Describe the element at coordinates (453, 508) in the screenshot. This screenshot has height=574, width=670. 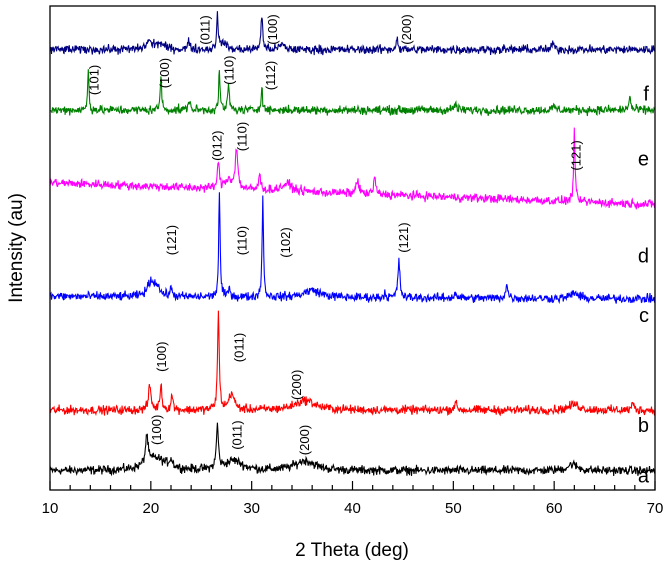
I see `x-tick-label: 50` at that location.